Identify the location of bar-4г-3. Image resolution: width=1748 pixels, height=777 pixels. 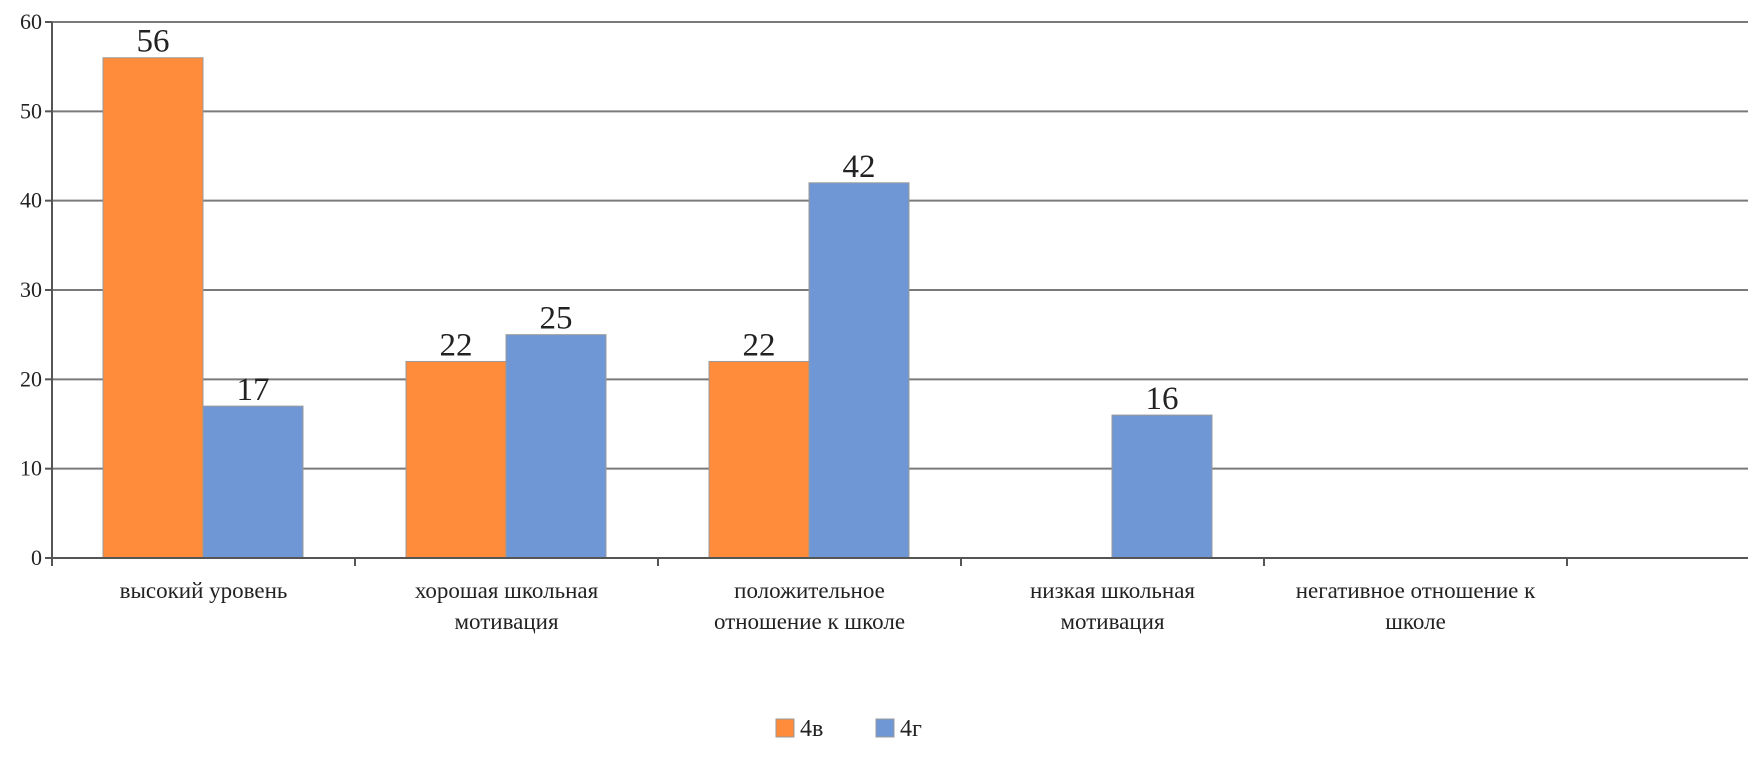
(1162, 486).